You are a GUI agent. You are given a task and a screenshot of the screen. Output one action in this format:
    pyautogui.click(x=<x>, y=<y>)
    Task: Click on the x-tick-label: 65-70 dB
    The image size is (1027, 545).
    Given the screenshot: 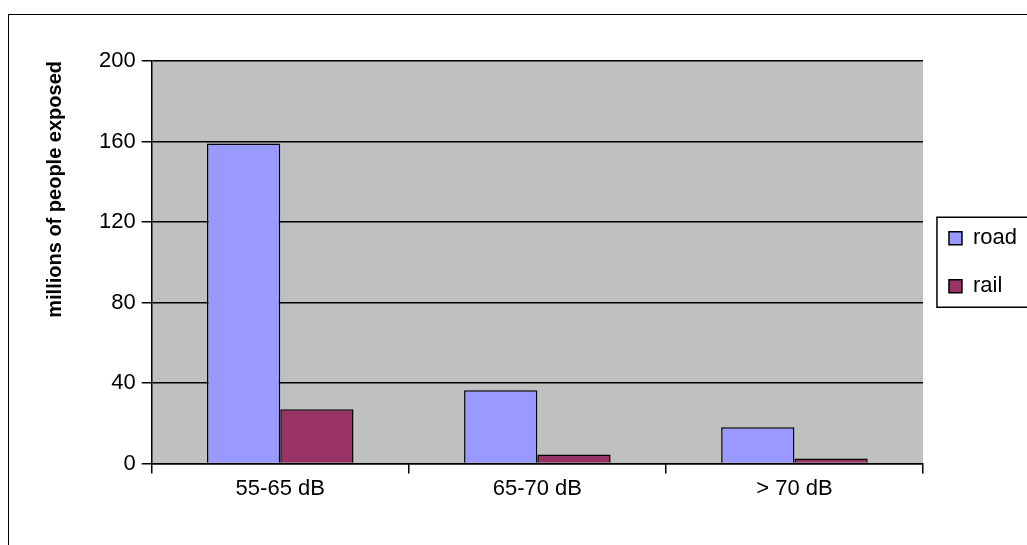 What is the action you would take?
    pyautogui.click(x=537, y=487)
    